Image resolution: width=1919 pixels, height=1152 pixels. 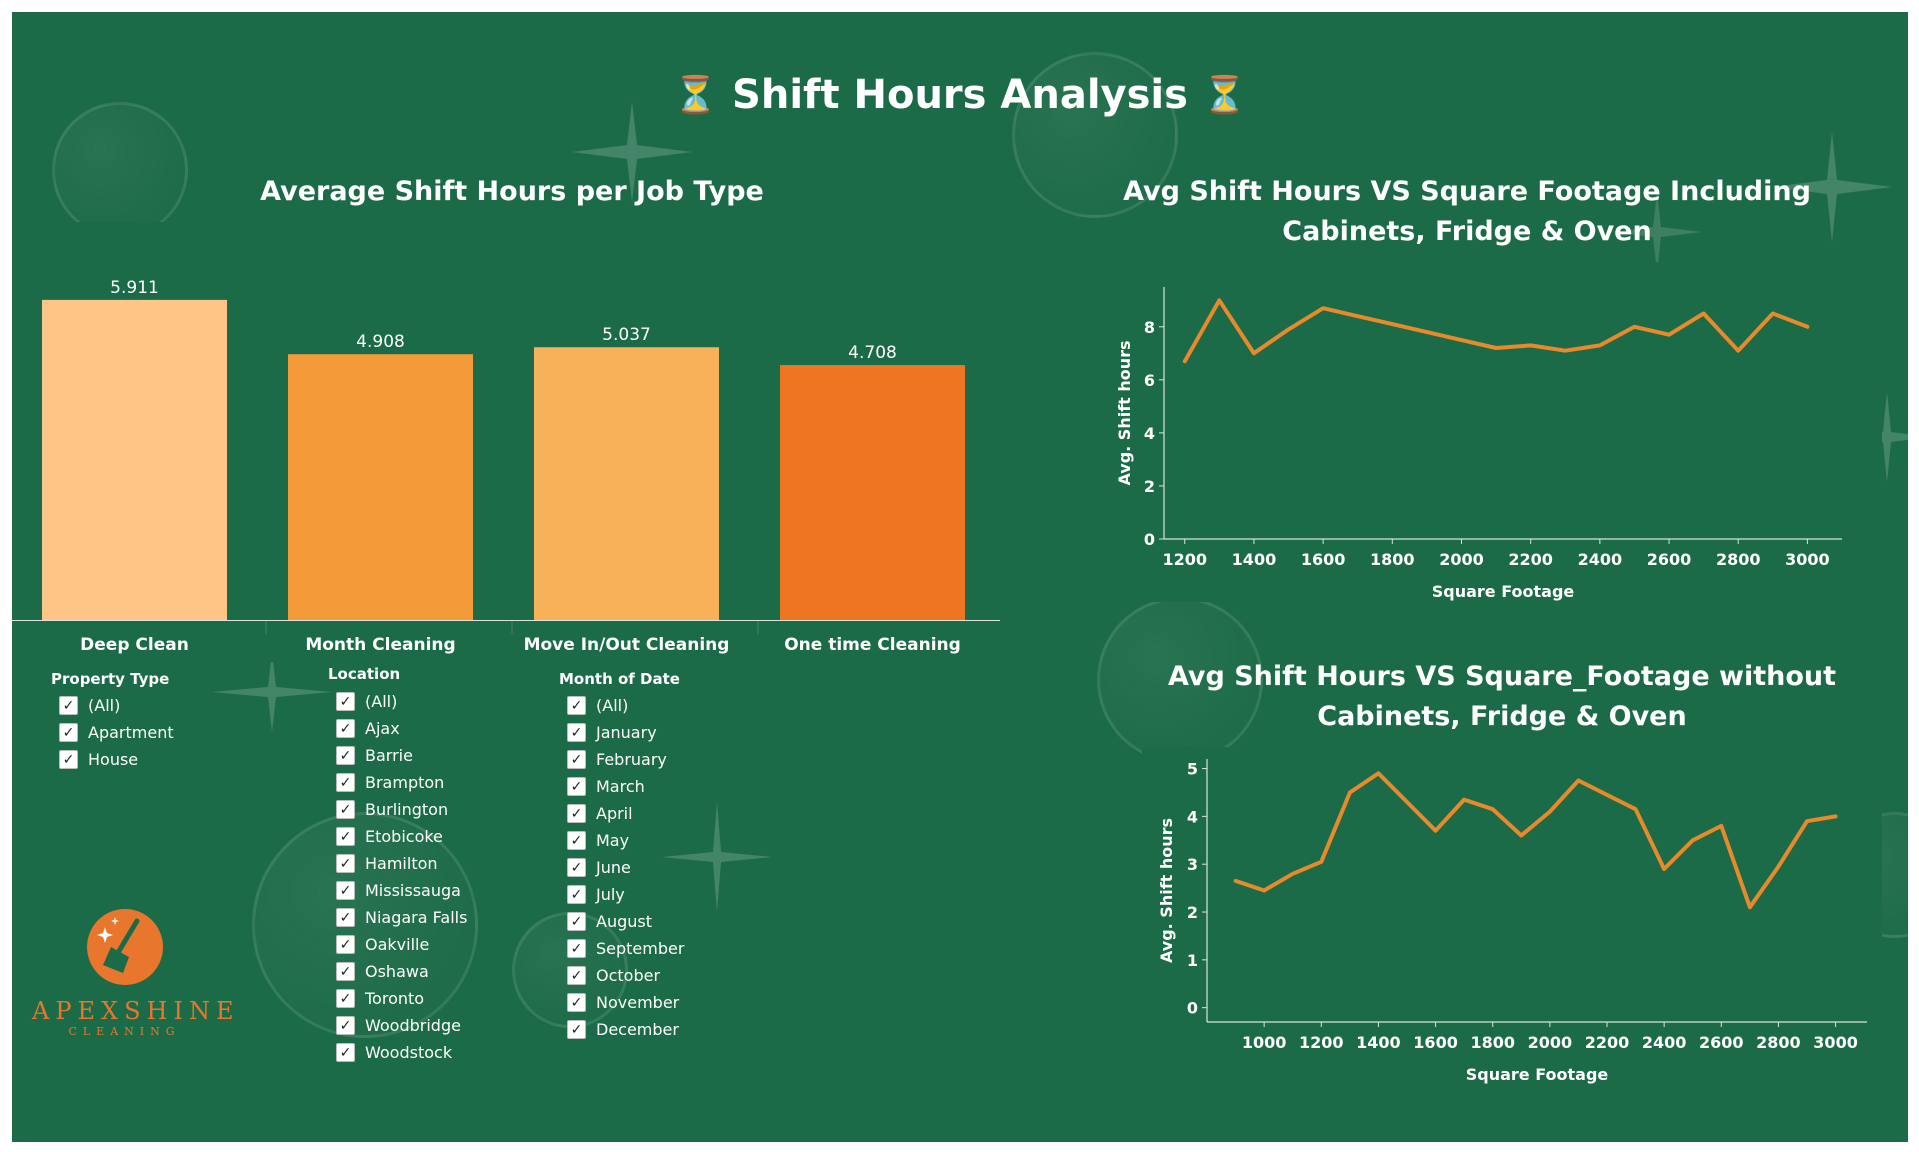 What do you see at coordinates (612, 705) in the screenshot?
I see `filter-option-label: (All)` at bounding box center [612, 705].